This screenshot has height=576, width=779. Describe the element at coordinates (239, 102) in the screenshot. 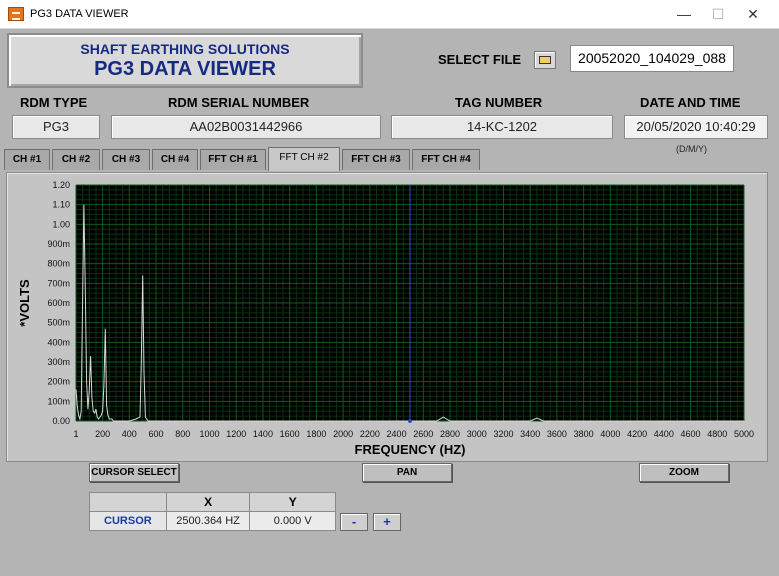

I see `rdm-serial-label: RDM SERIAL NUMBER` at that location.